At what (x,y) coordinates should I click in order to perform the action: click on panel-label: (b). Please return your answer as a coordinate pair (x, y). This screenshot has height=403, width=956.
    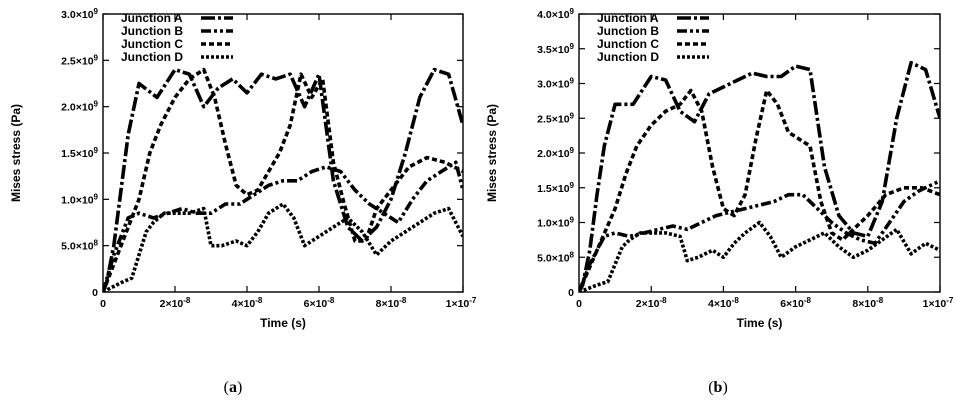
    Looking at the image, I should click on (718, 387).